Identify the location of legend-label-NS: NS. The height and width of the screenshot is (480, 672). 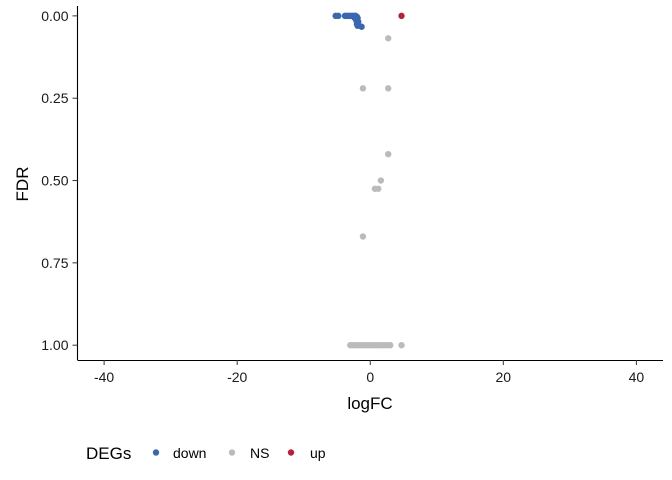
(259, 453).